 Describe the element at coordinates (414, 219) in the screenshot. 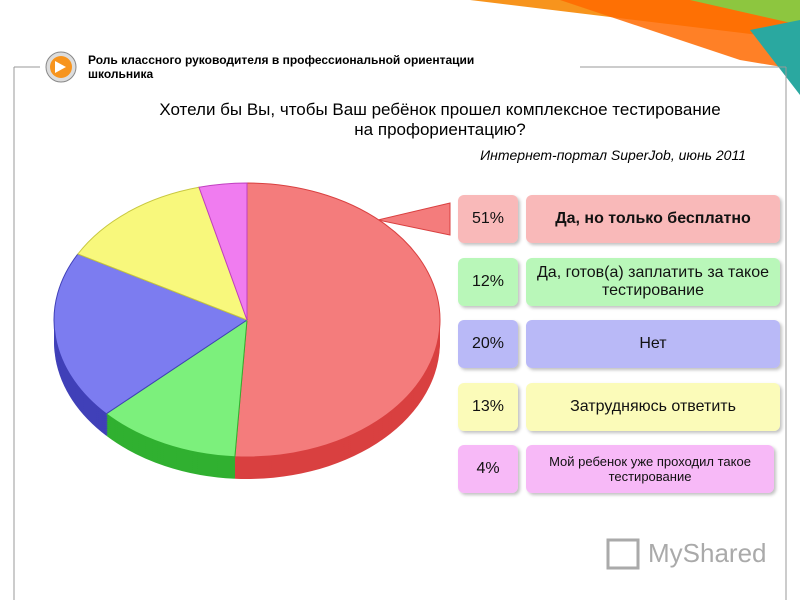

I see `pointer` at that location.